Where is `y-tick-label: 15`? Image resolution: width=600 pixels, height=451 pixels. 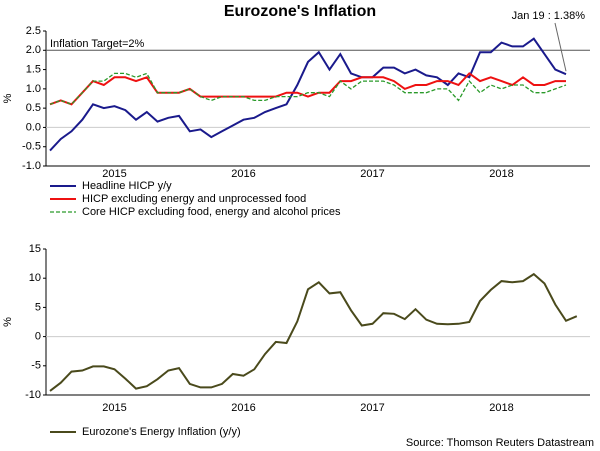 y-tick-label: 15 is located at coordinates (35, 249).